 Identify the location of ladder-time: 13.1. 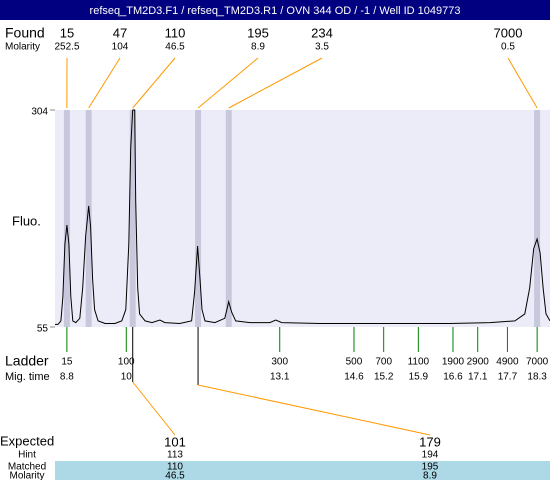
(280, 377).